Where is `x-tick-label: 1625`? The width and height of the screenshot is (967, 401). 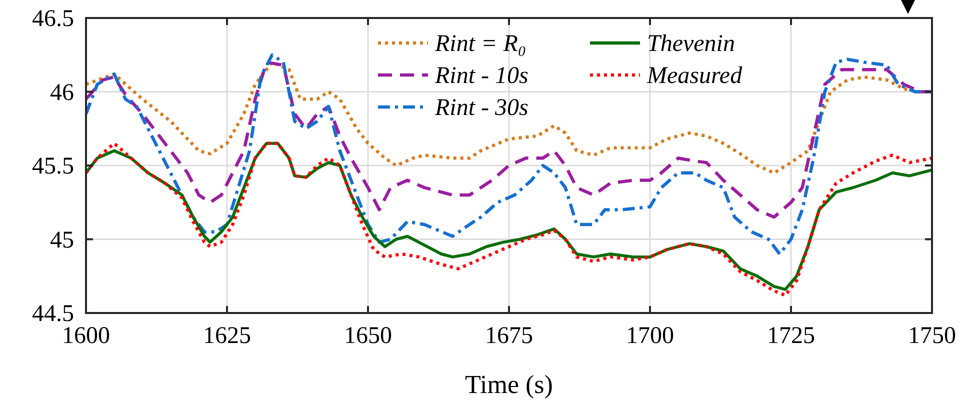 x-tick-label: 1625 is located at coordinates (227, 336).